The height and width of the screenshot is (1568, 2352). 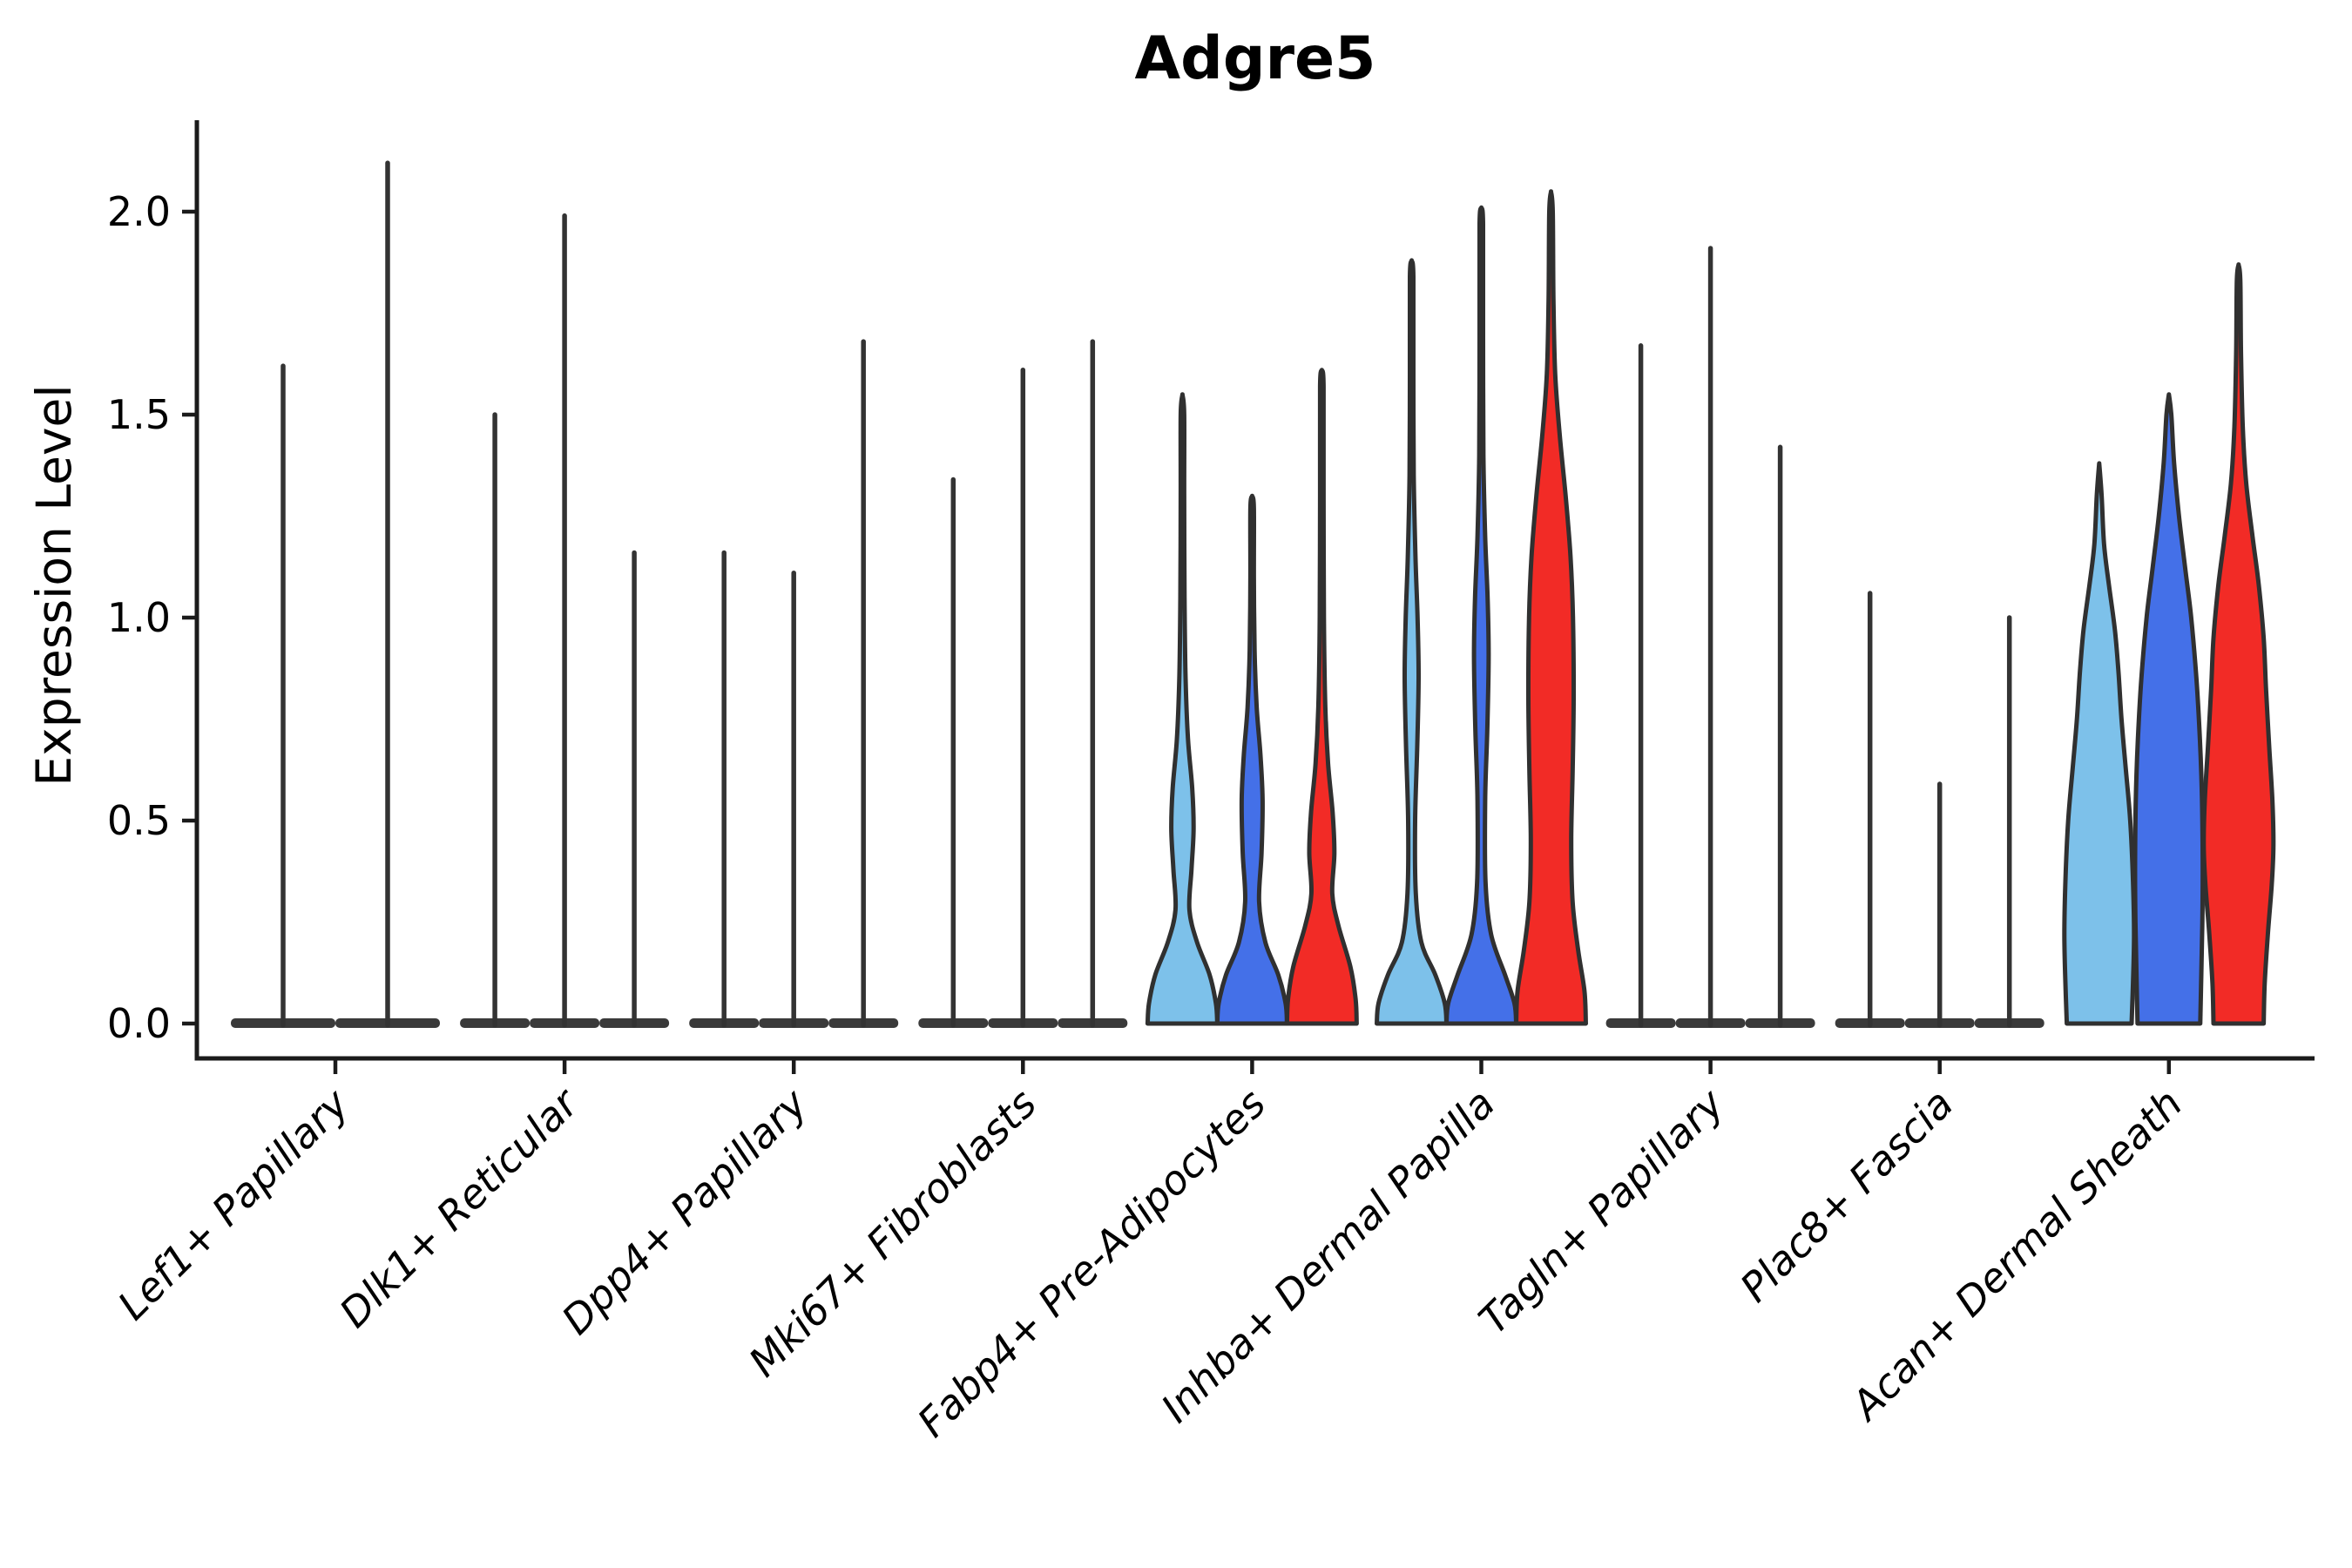 What do you see at coordinates (460, 1207) in the screenshot?
I see `x-tick-label-1: Dlk1+ Reticular` at bounding box center [460, 1207].